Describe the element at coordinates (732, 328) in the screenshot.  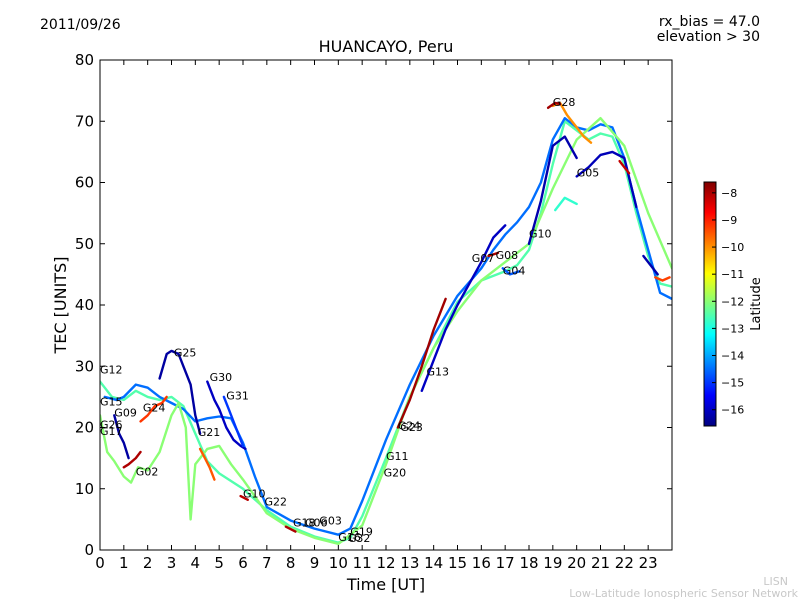
I see `colorbar-tick-label: −13` at that location.